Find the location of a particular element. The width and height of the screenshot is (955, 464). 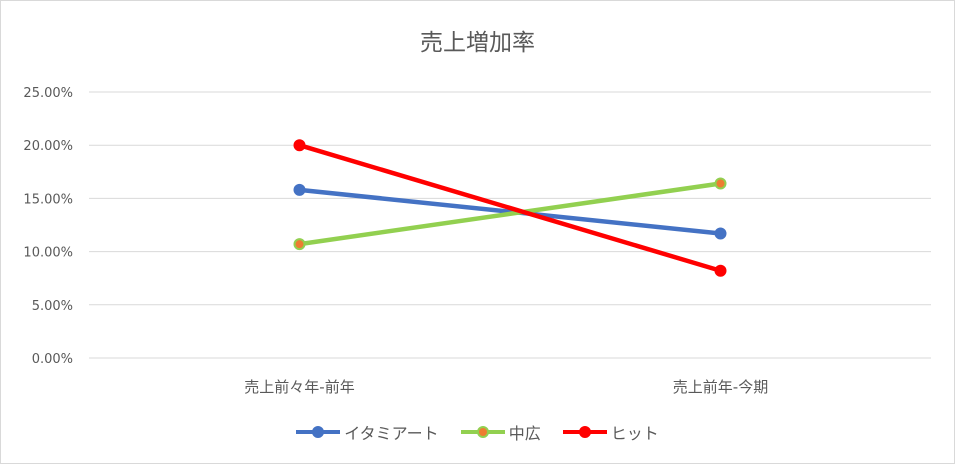

legend-label: ヒット is located at coordinates (634, 433).